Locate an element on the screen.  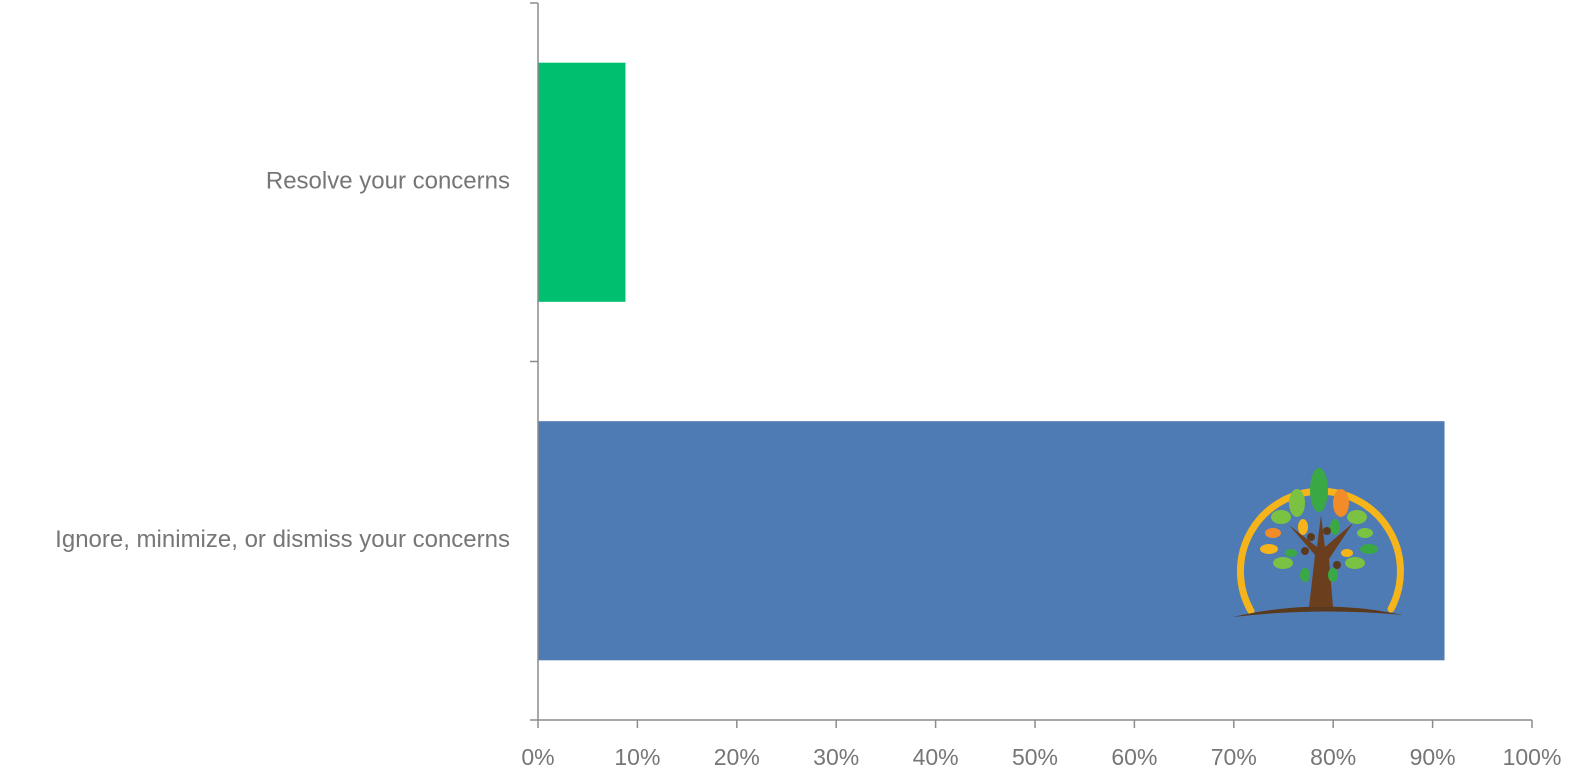
x-tick-label: 90% is located at coordinates (1433, 757).